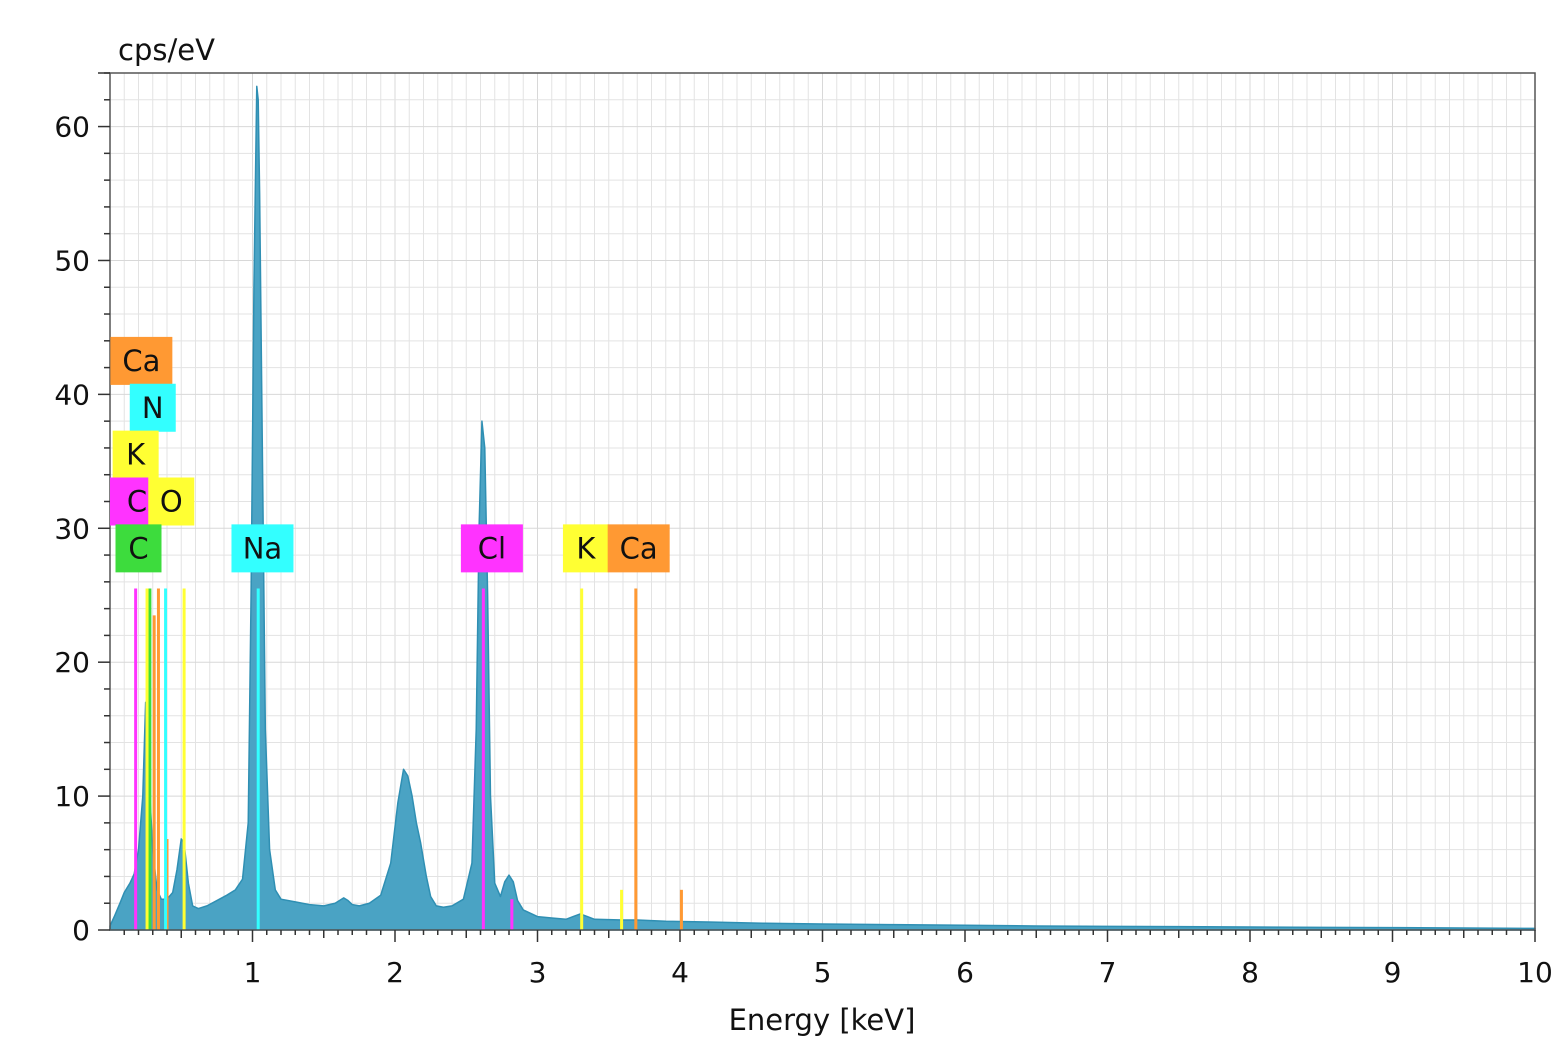 This screenshot has width=1566, height=1054. What do you see at coordinates (81, 930) in the screenshot?
I see `y-tick-label: 0` at bounding box center [81, 930].